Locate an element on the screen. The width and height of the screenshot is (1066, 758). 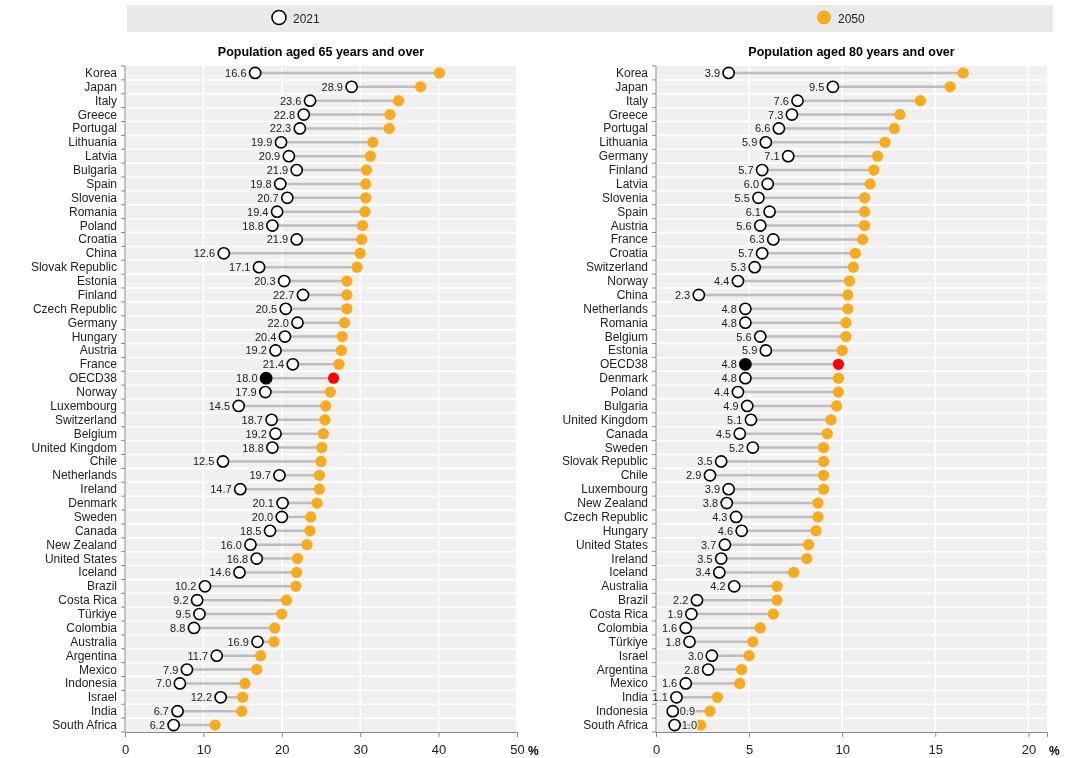
data-label: 19.4 is located at coordinates (258, 211).